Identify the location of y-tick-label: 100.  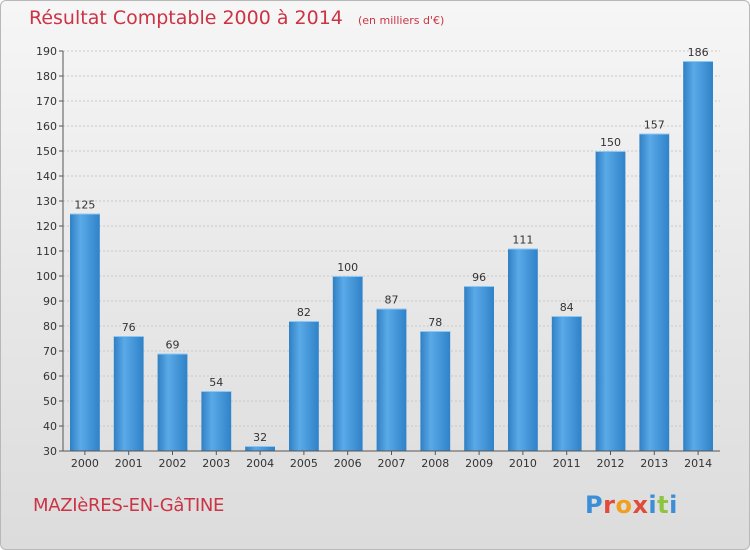
(46, 276).